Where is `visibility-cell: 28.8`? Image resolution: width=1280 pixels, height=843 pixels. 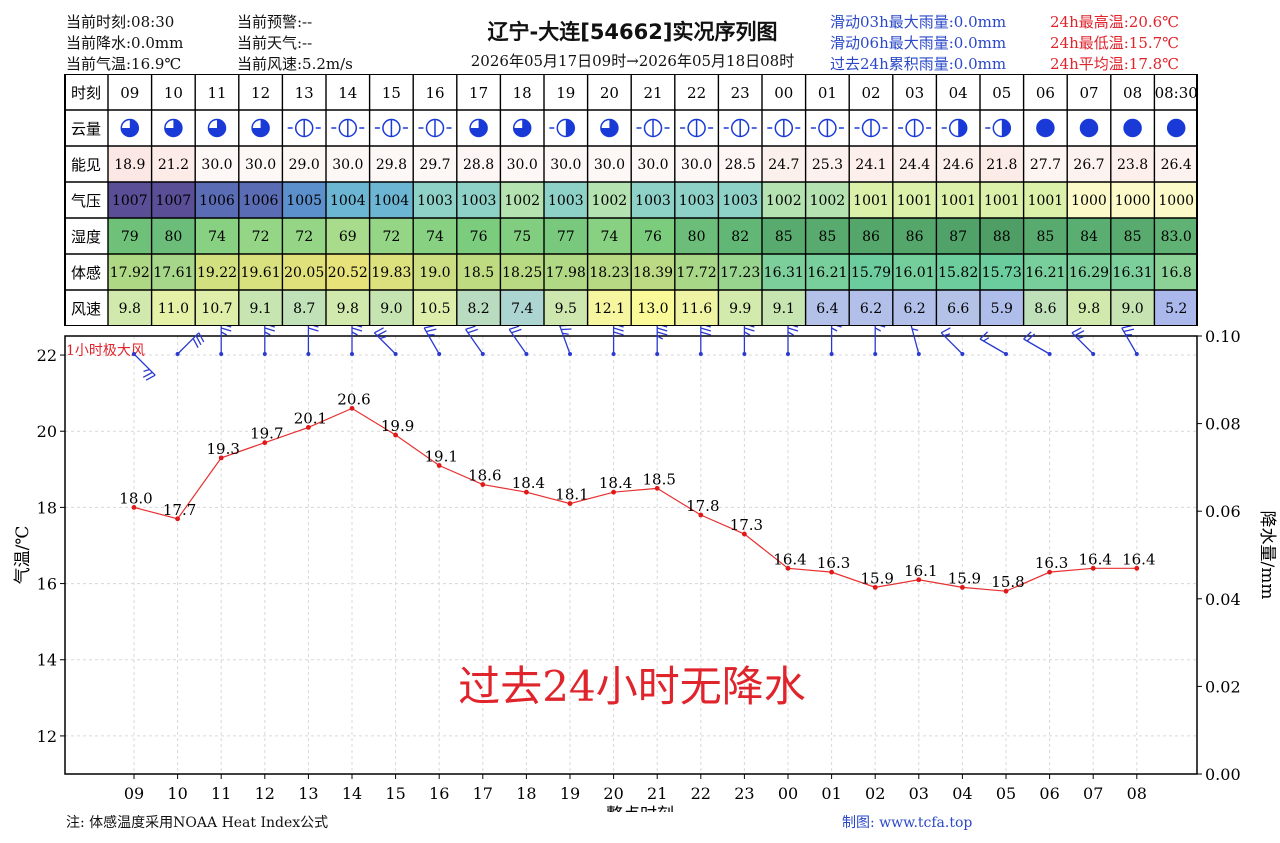
visibility-cell: 28.8 is located at coordinates (478, 165).